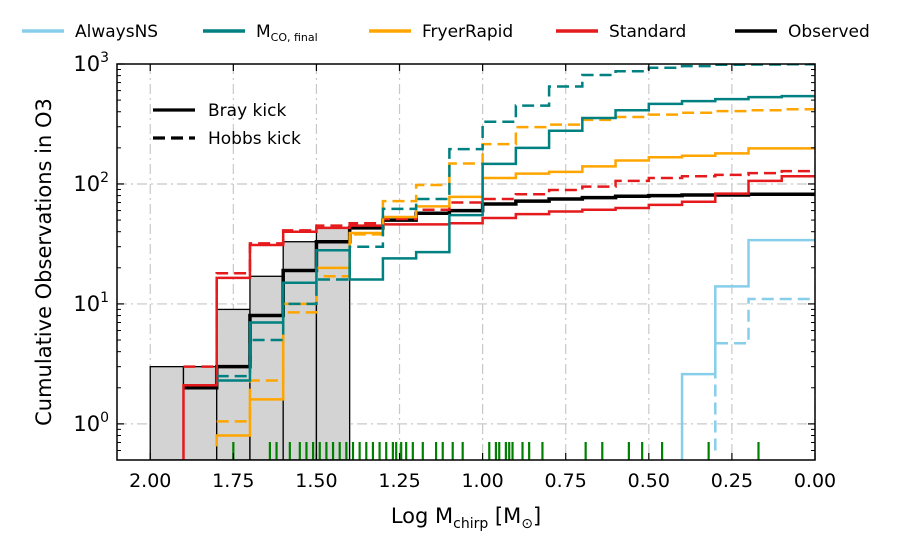 Image resolution: width=901 pixels, height=547 pixels. I want to click on legend-inner: Bray kick Hobbs kick, so click(227, 125).